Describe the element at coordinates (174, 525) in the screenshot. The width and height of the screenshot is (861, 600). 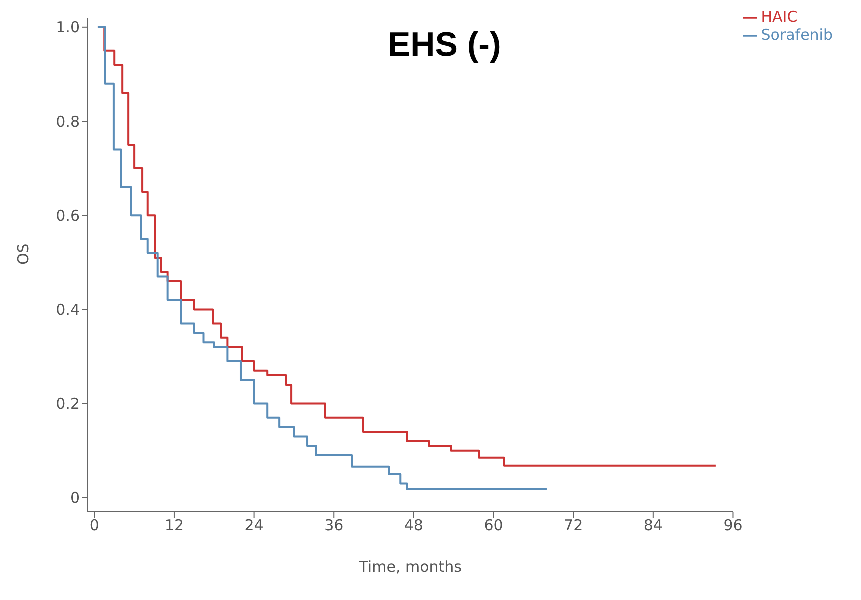
I see `x-tick-label: 12` at that location.